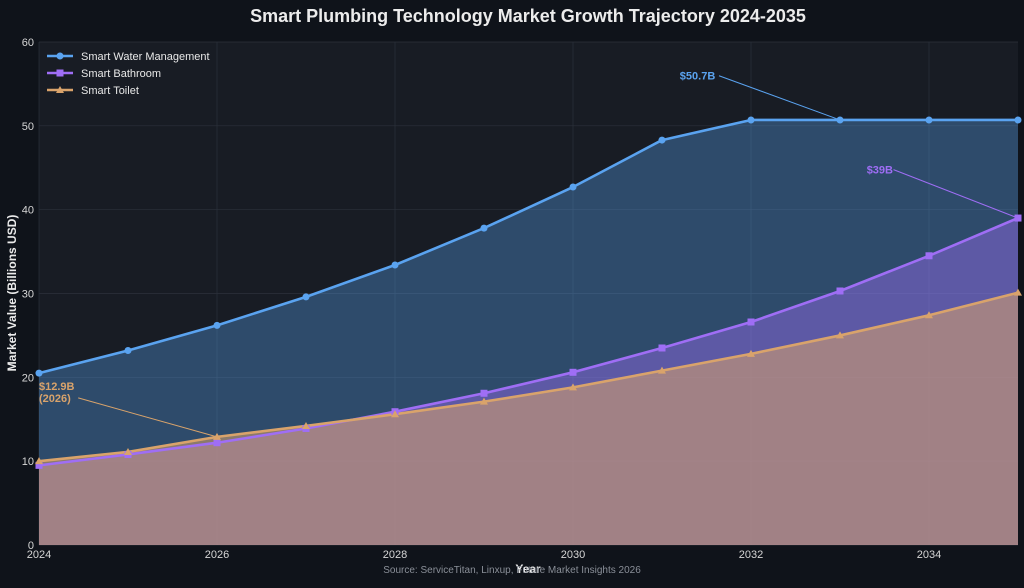 This screenshot has width=1024, height=588. What do you see at coordinates (395, 555) in the screenshot?
I see `x-tick-label: 2028` at bounding box center [395, 555].